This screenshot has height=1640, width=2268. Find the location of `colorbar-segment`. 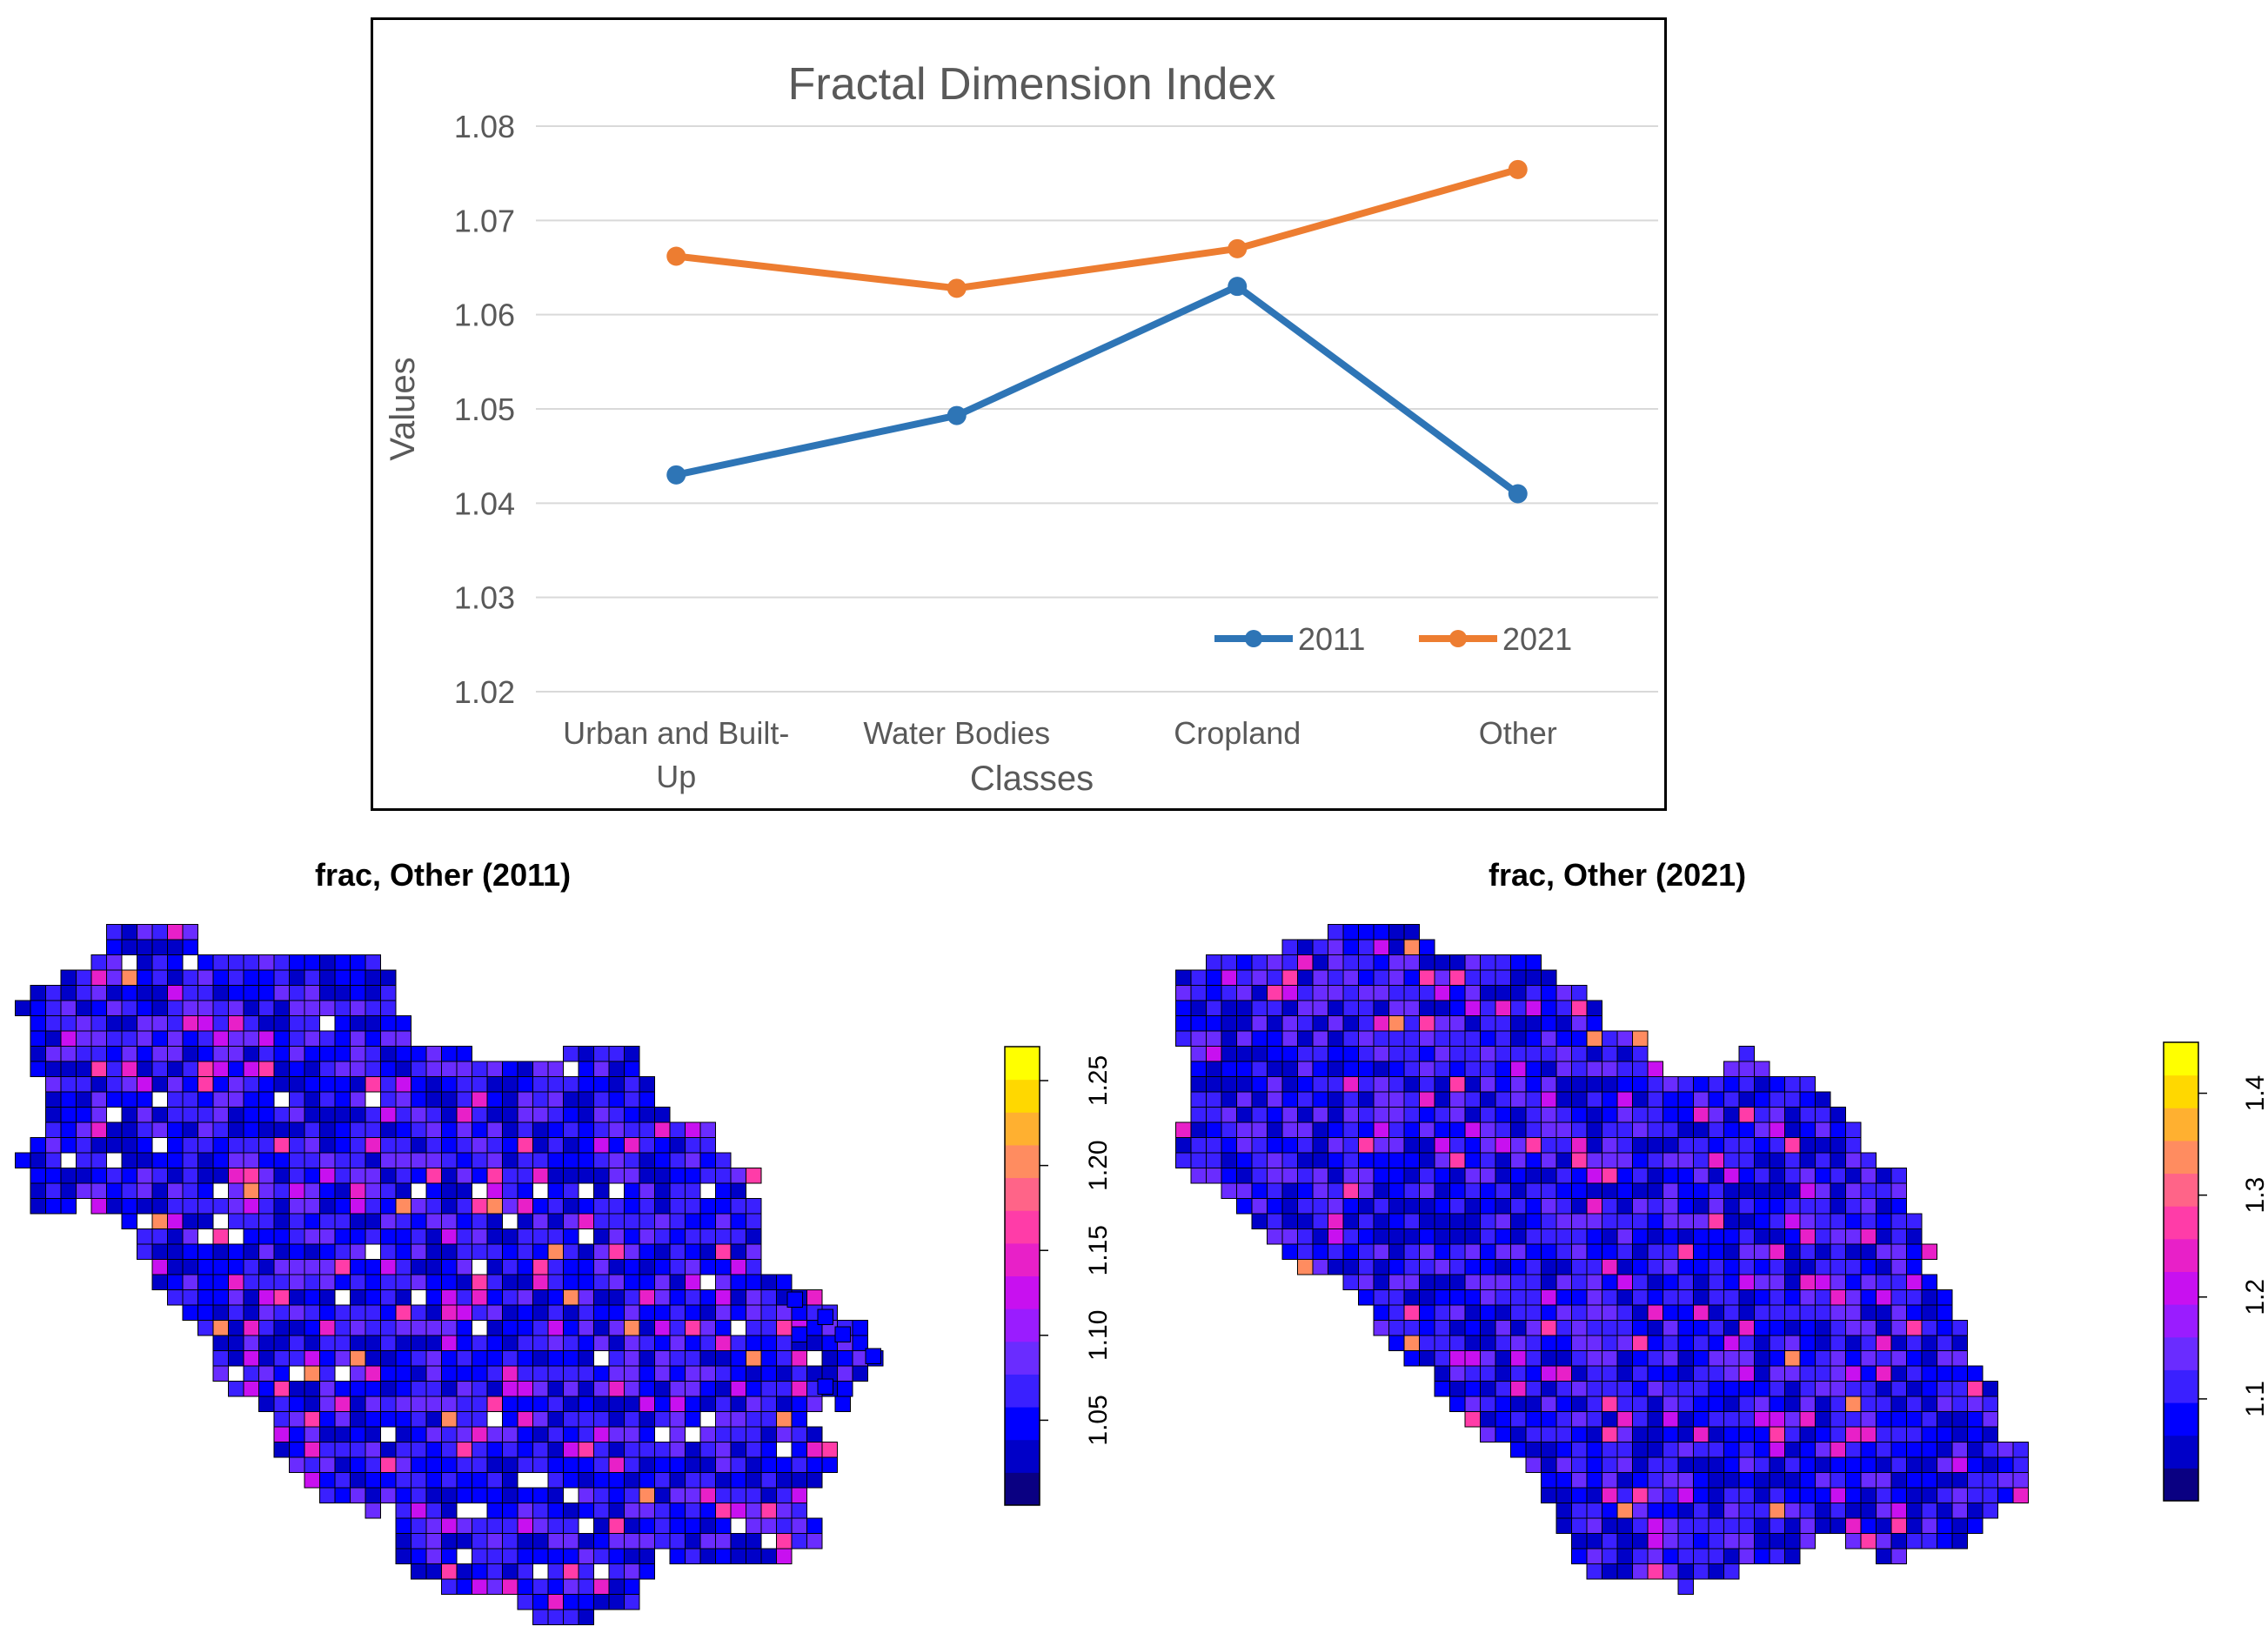

colorbar-segment is located at coordinates (1023, 1391).